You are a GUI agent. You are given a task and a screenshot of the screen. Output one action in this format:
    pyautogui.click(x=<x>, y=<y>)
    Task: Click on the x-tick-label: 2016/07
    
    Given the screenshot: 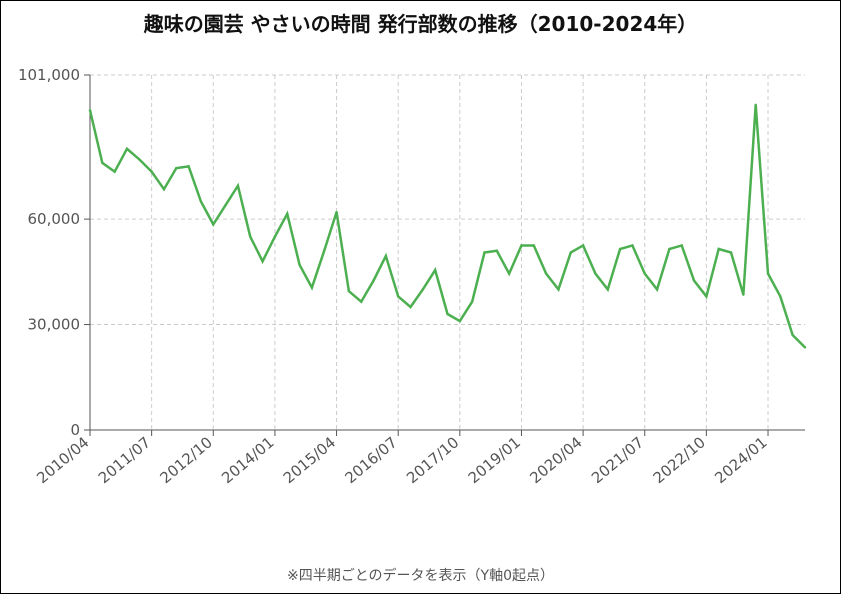 What is the action you would take?
    pyautogui.click(x=370, y=460)
    